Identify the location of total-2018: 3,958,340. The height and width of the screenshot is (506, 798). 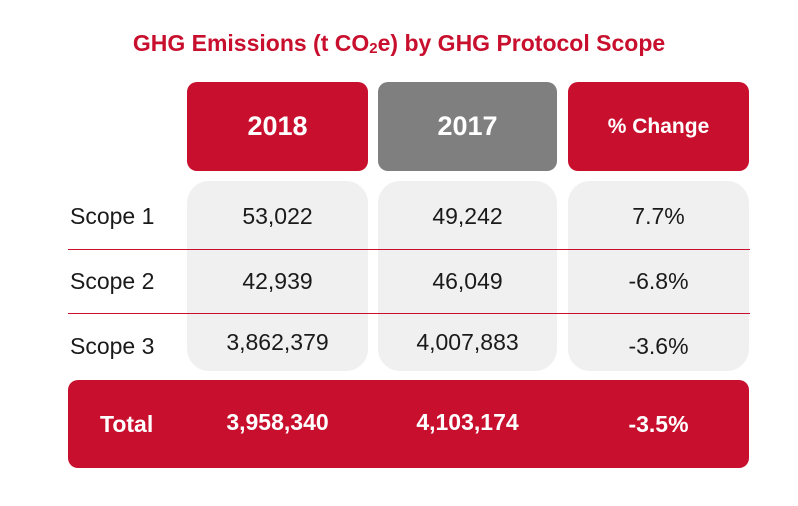
(277, 422).